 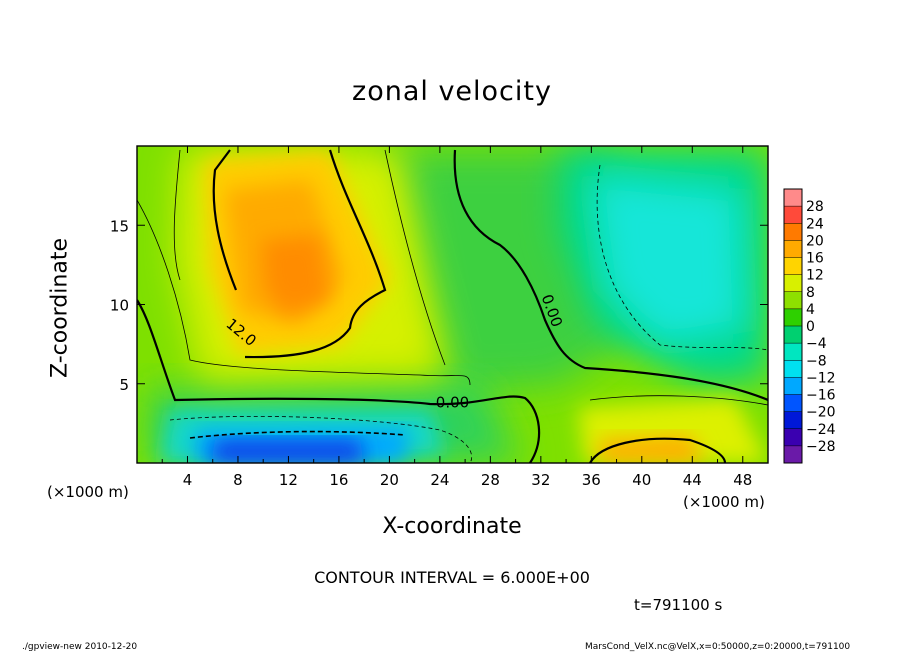 What do you see at coordinates (452, 403) in the screenshot?
I see `contour-label-1: 0.00` at bounding box center [452, 403].